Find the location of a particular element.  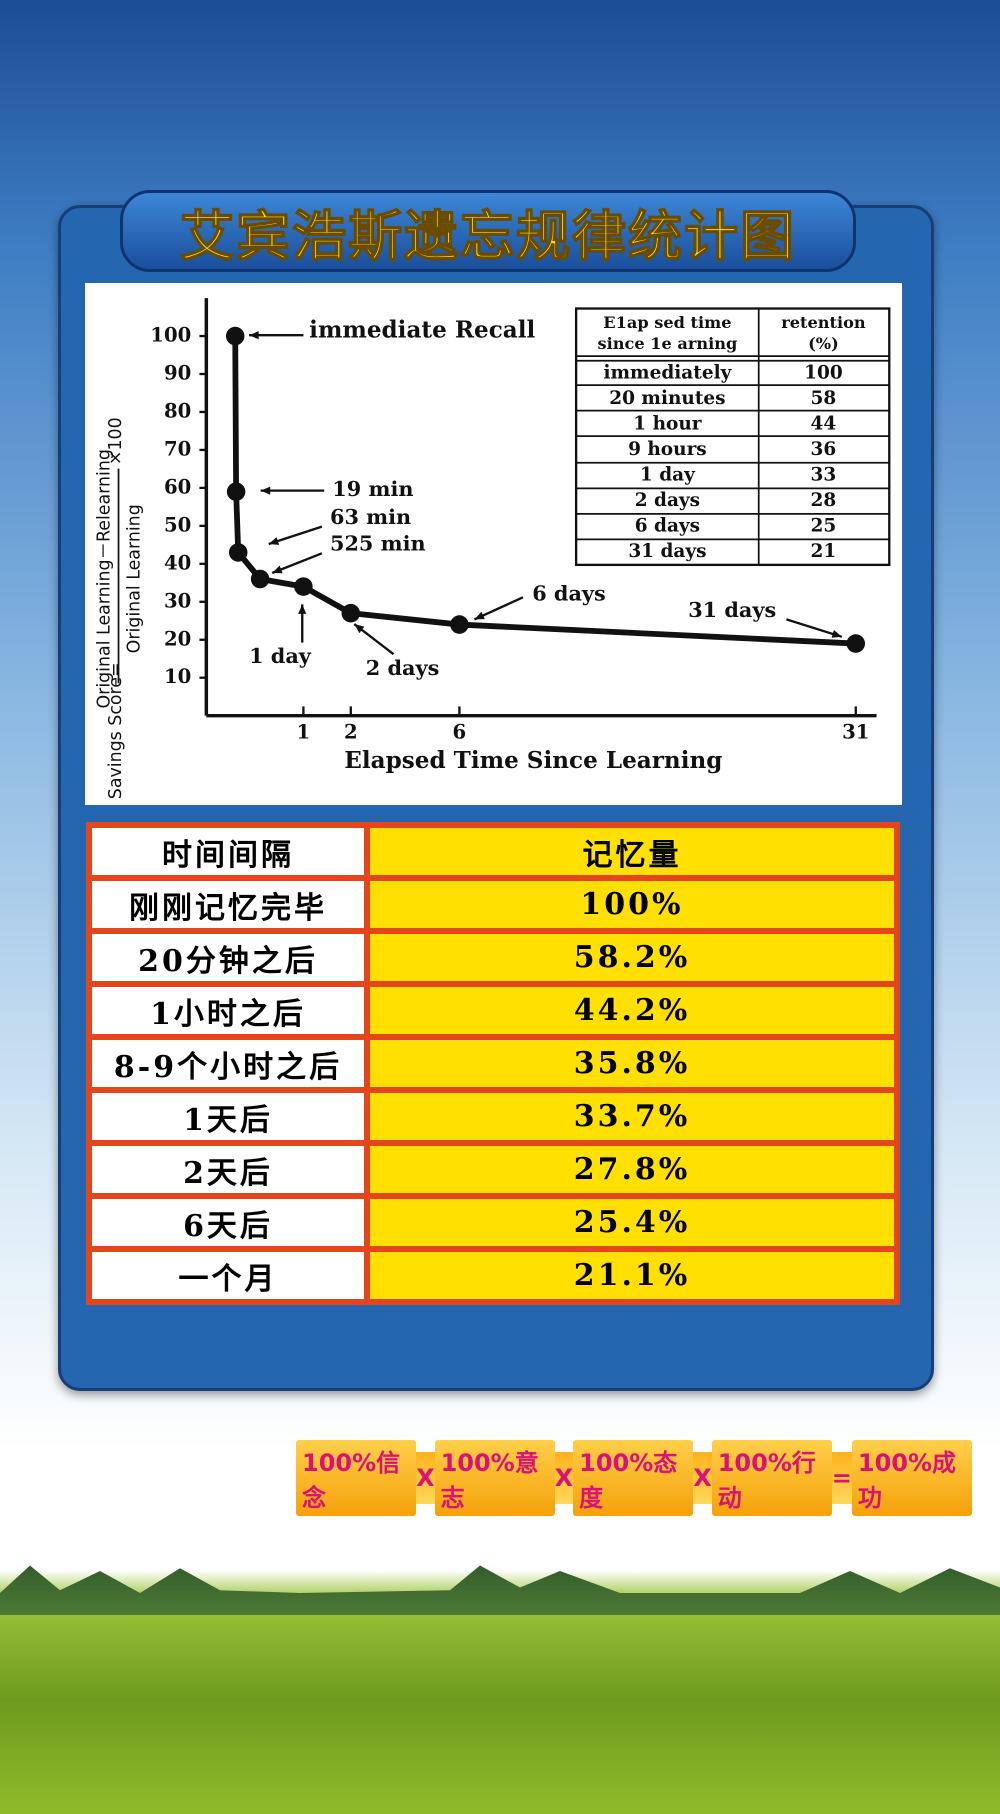

slogan: 100%信念 X 100%意志 X 100%态度 X 100%行动 = 100%成功 is located at coordinates (634, 1478).